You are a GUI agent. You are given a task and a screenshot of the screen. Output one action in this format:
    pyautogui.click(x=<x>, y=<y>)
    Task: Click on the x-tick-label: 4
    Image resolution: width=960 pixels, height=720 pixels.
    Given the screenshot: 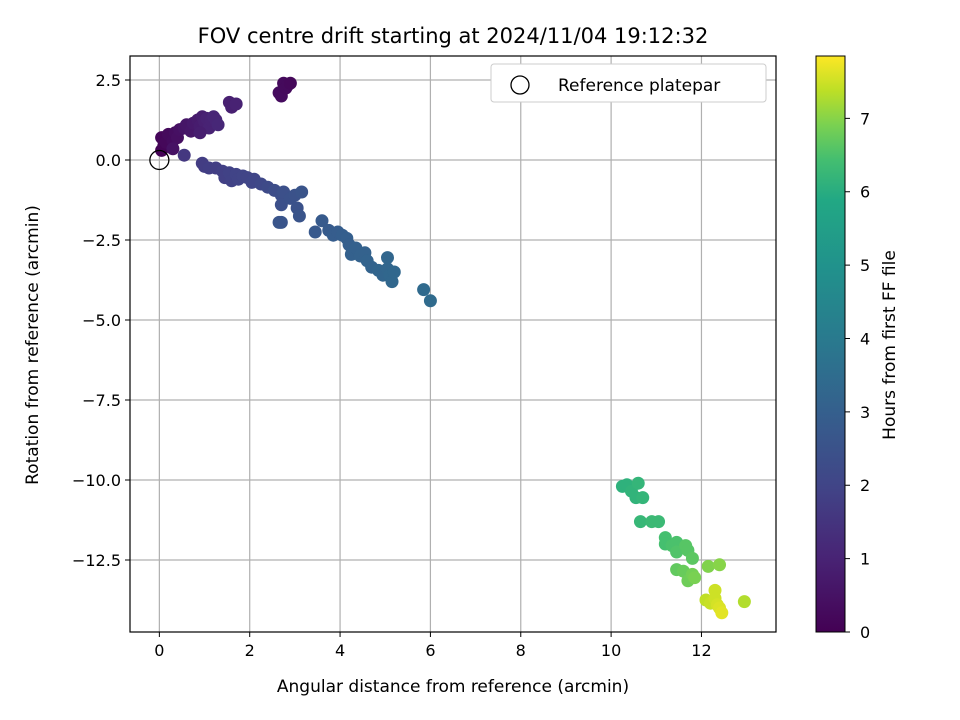 What is the action you would take?
    pyautogui.click(x=340, y=650)
    